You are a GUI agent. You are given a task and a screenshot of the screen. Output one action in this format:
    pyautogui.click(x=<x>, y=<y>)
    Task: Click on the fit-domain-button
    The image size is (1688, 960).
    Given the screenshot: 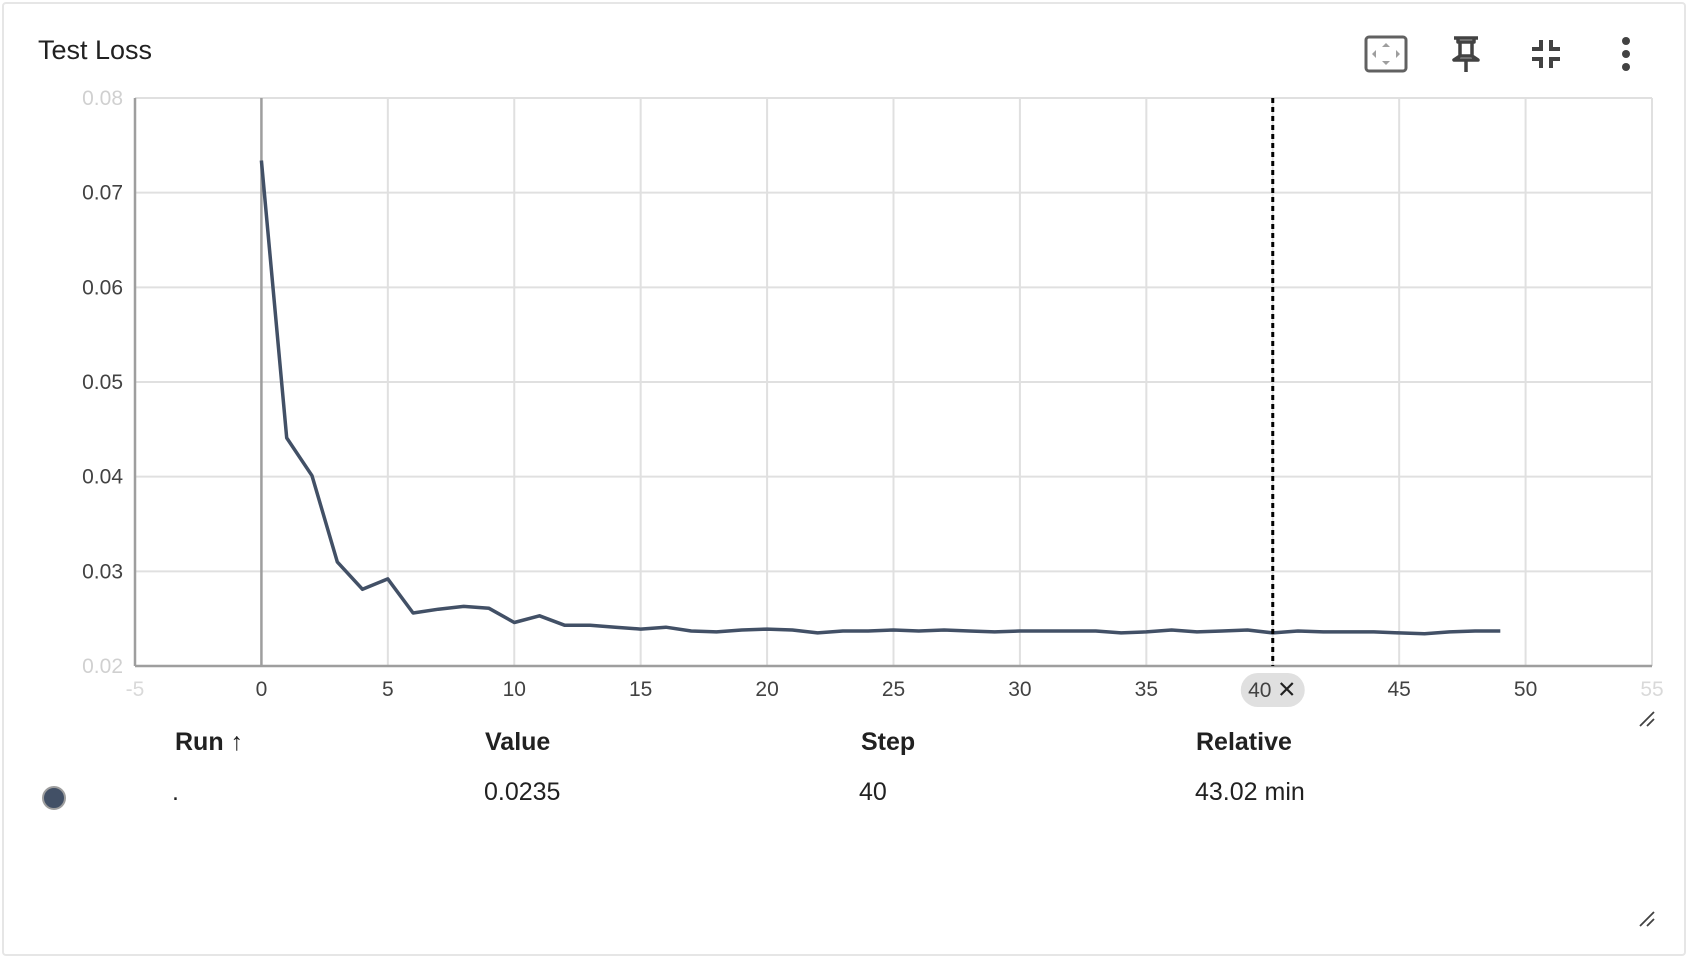 What is the action you would take?
    pyautogui.click(x=1386, y=54)
    